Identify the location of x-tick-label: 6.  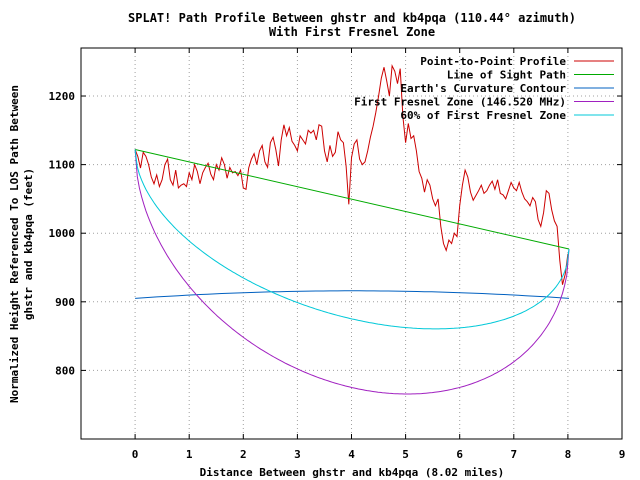
(459, 454).